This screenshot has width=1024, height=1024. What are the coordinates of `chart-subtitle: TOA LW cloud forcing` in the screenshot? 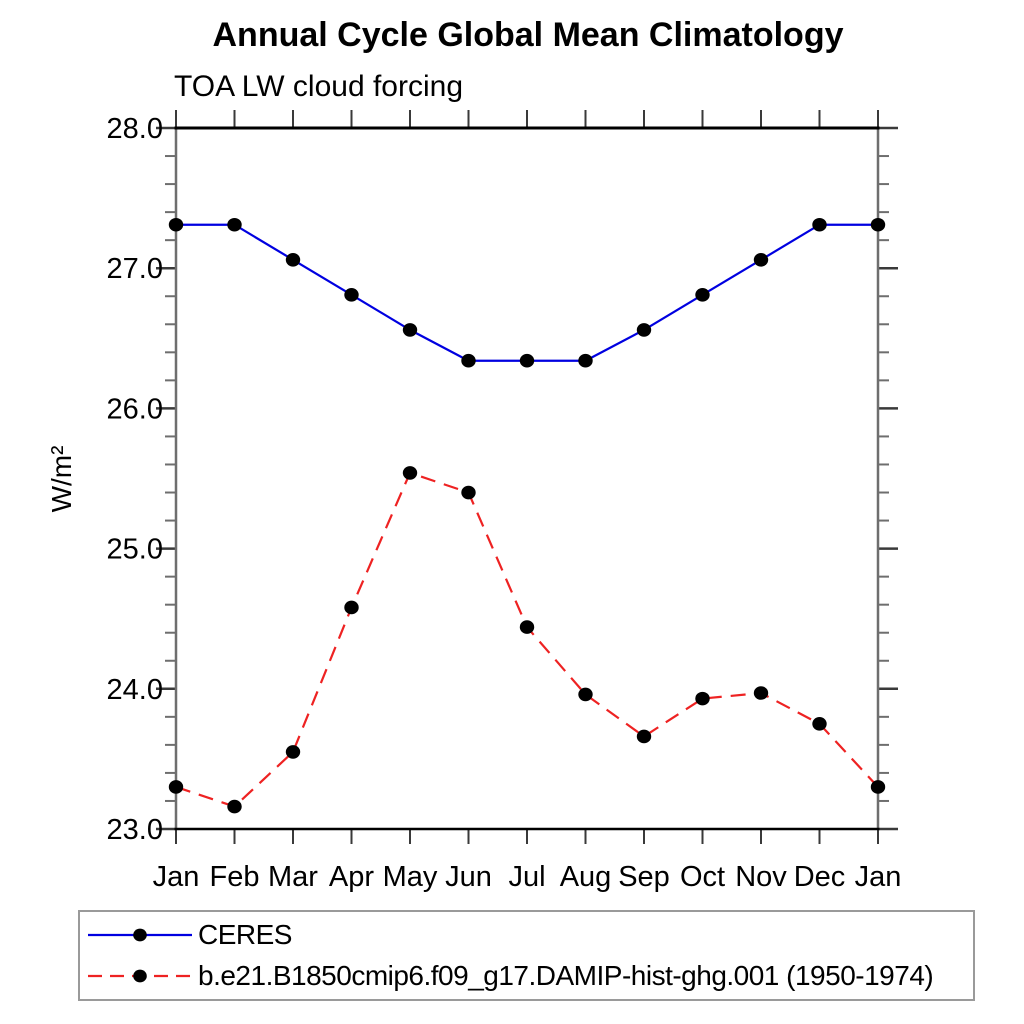 It's located at (319, 86).